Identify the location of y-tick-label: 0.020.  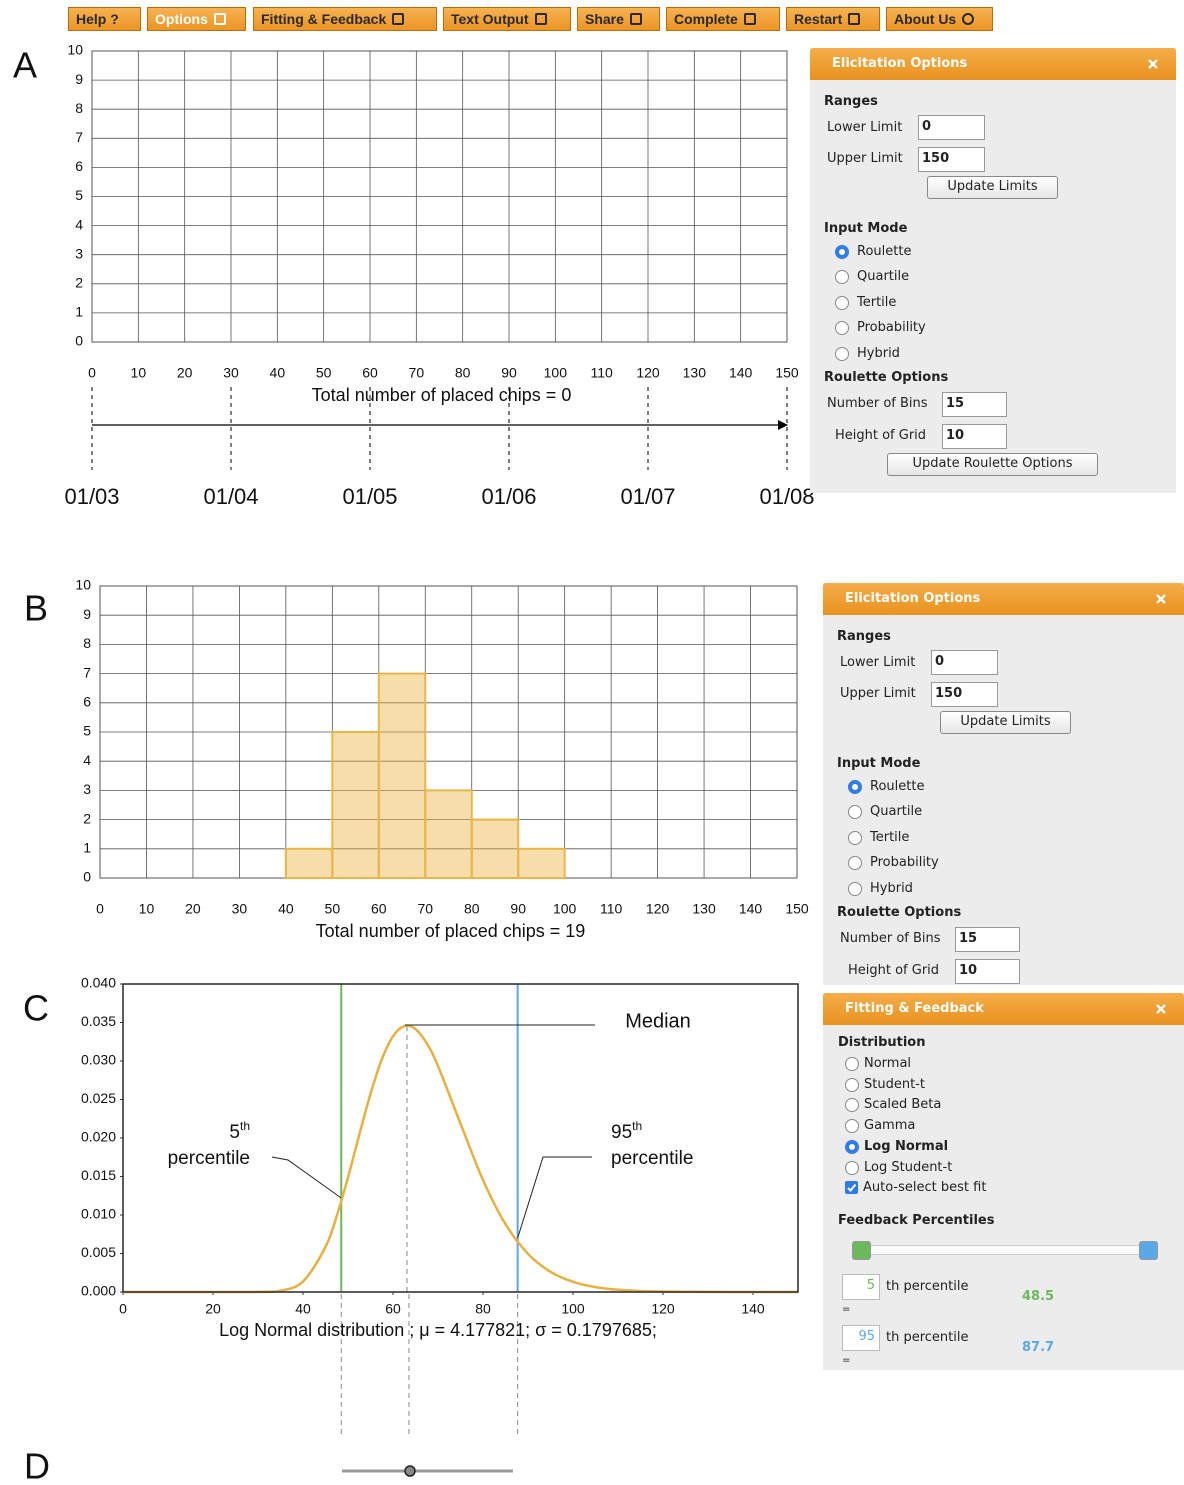
(98, 1137).